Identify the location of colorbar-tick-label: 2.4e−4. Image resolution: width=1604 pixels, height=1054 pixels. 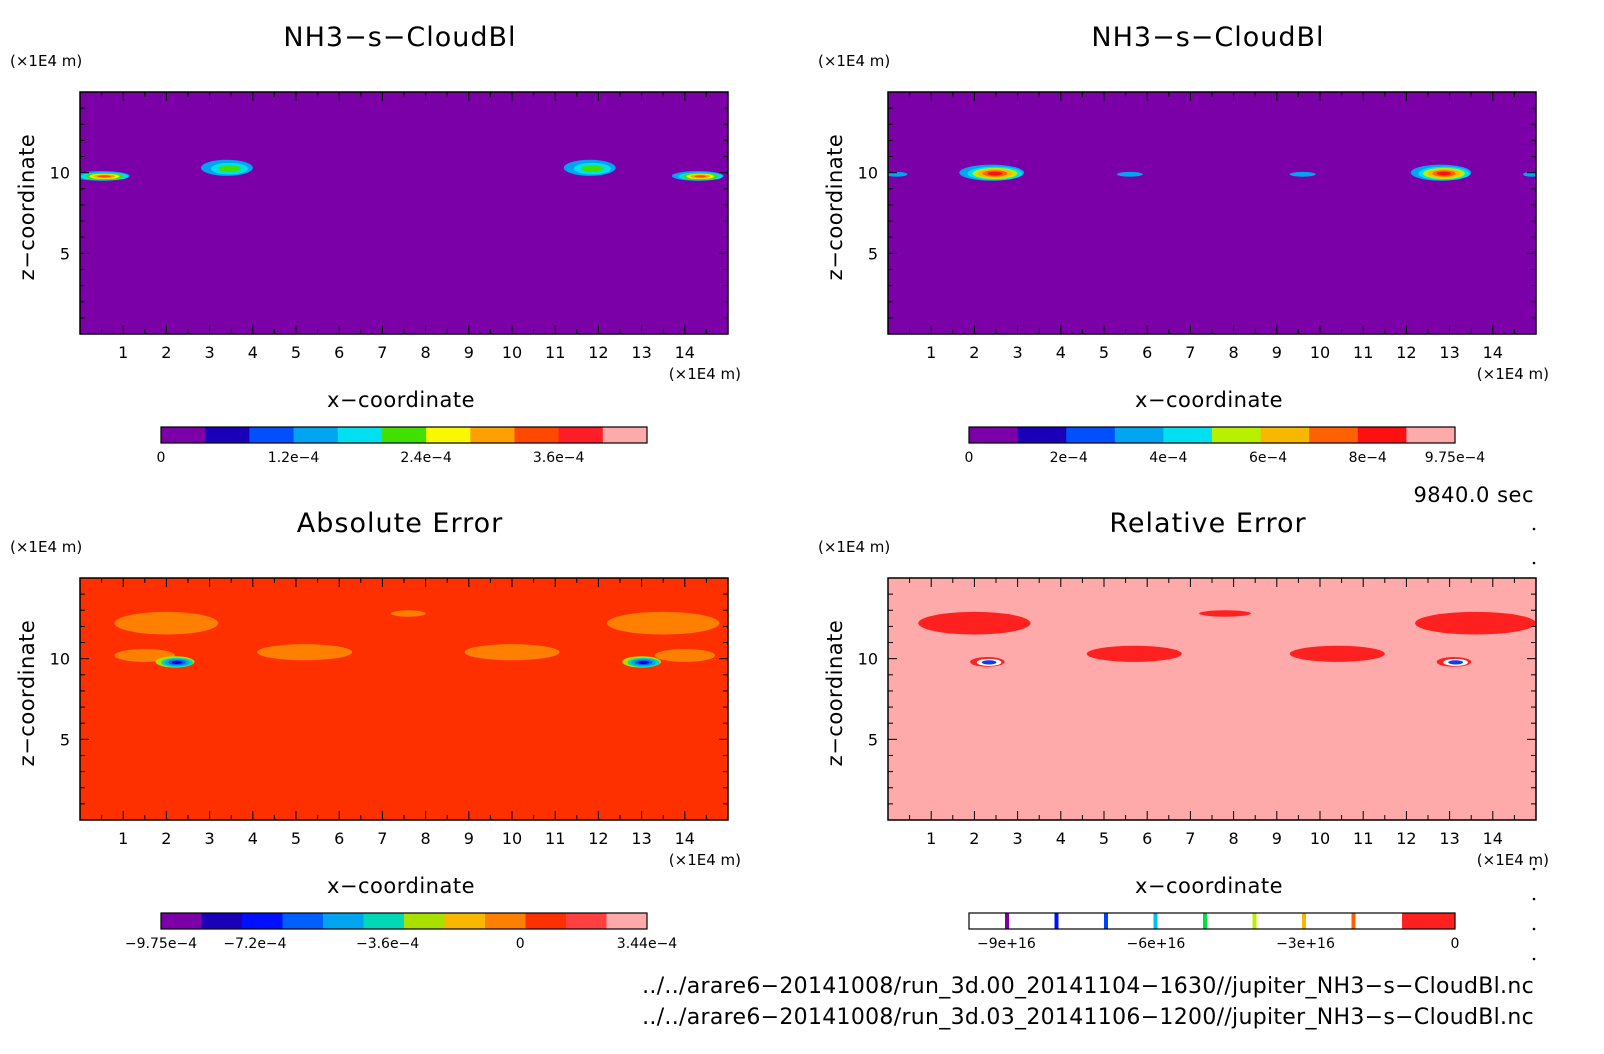
(426, 458).